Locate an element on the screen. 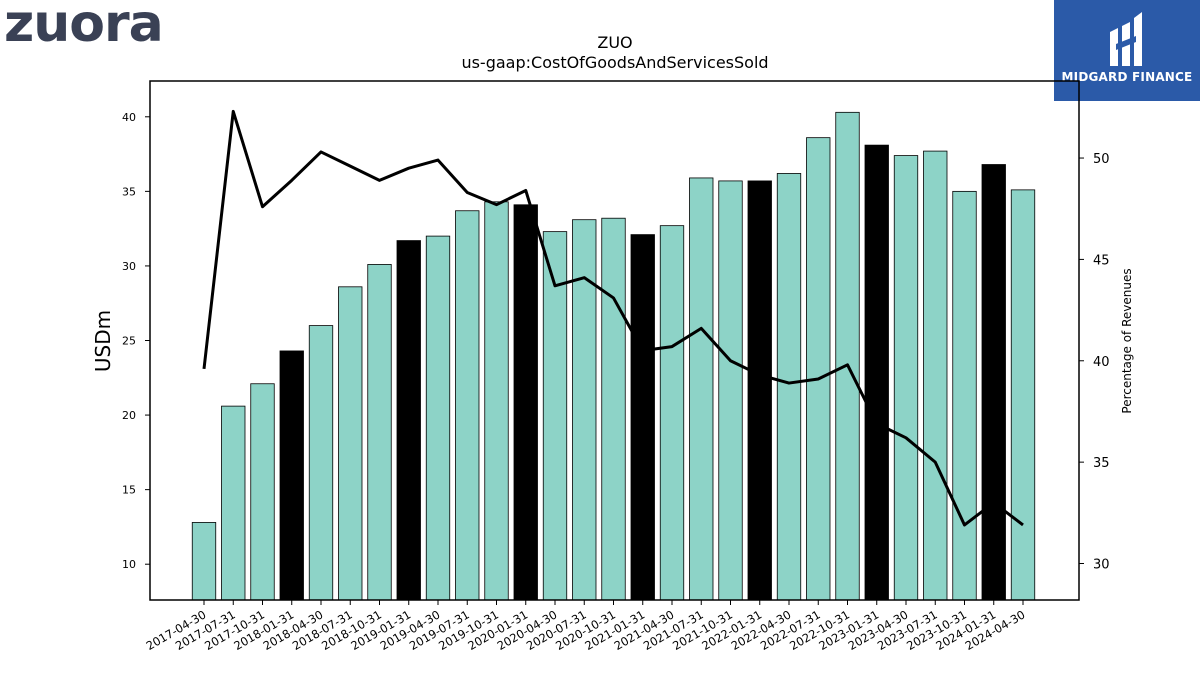 Image resolution: width=1200 pixels, height=675 pixels. y-axis-label: USDm is located at coordinates (103, 341).